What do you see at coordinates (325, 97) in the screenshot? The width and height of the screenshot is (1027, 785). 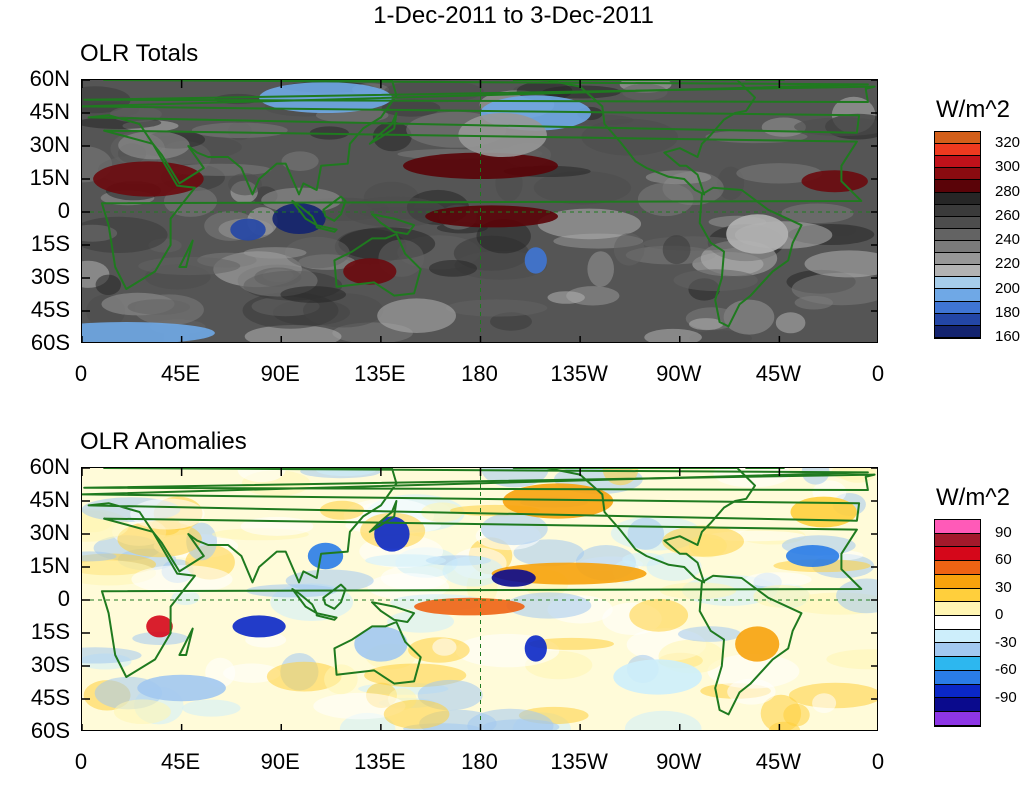 I see `siberia-low` at bounding box center [325, 97].